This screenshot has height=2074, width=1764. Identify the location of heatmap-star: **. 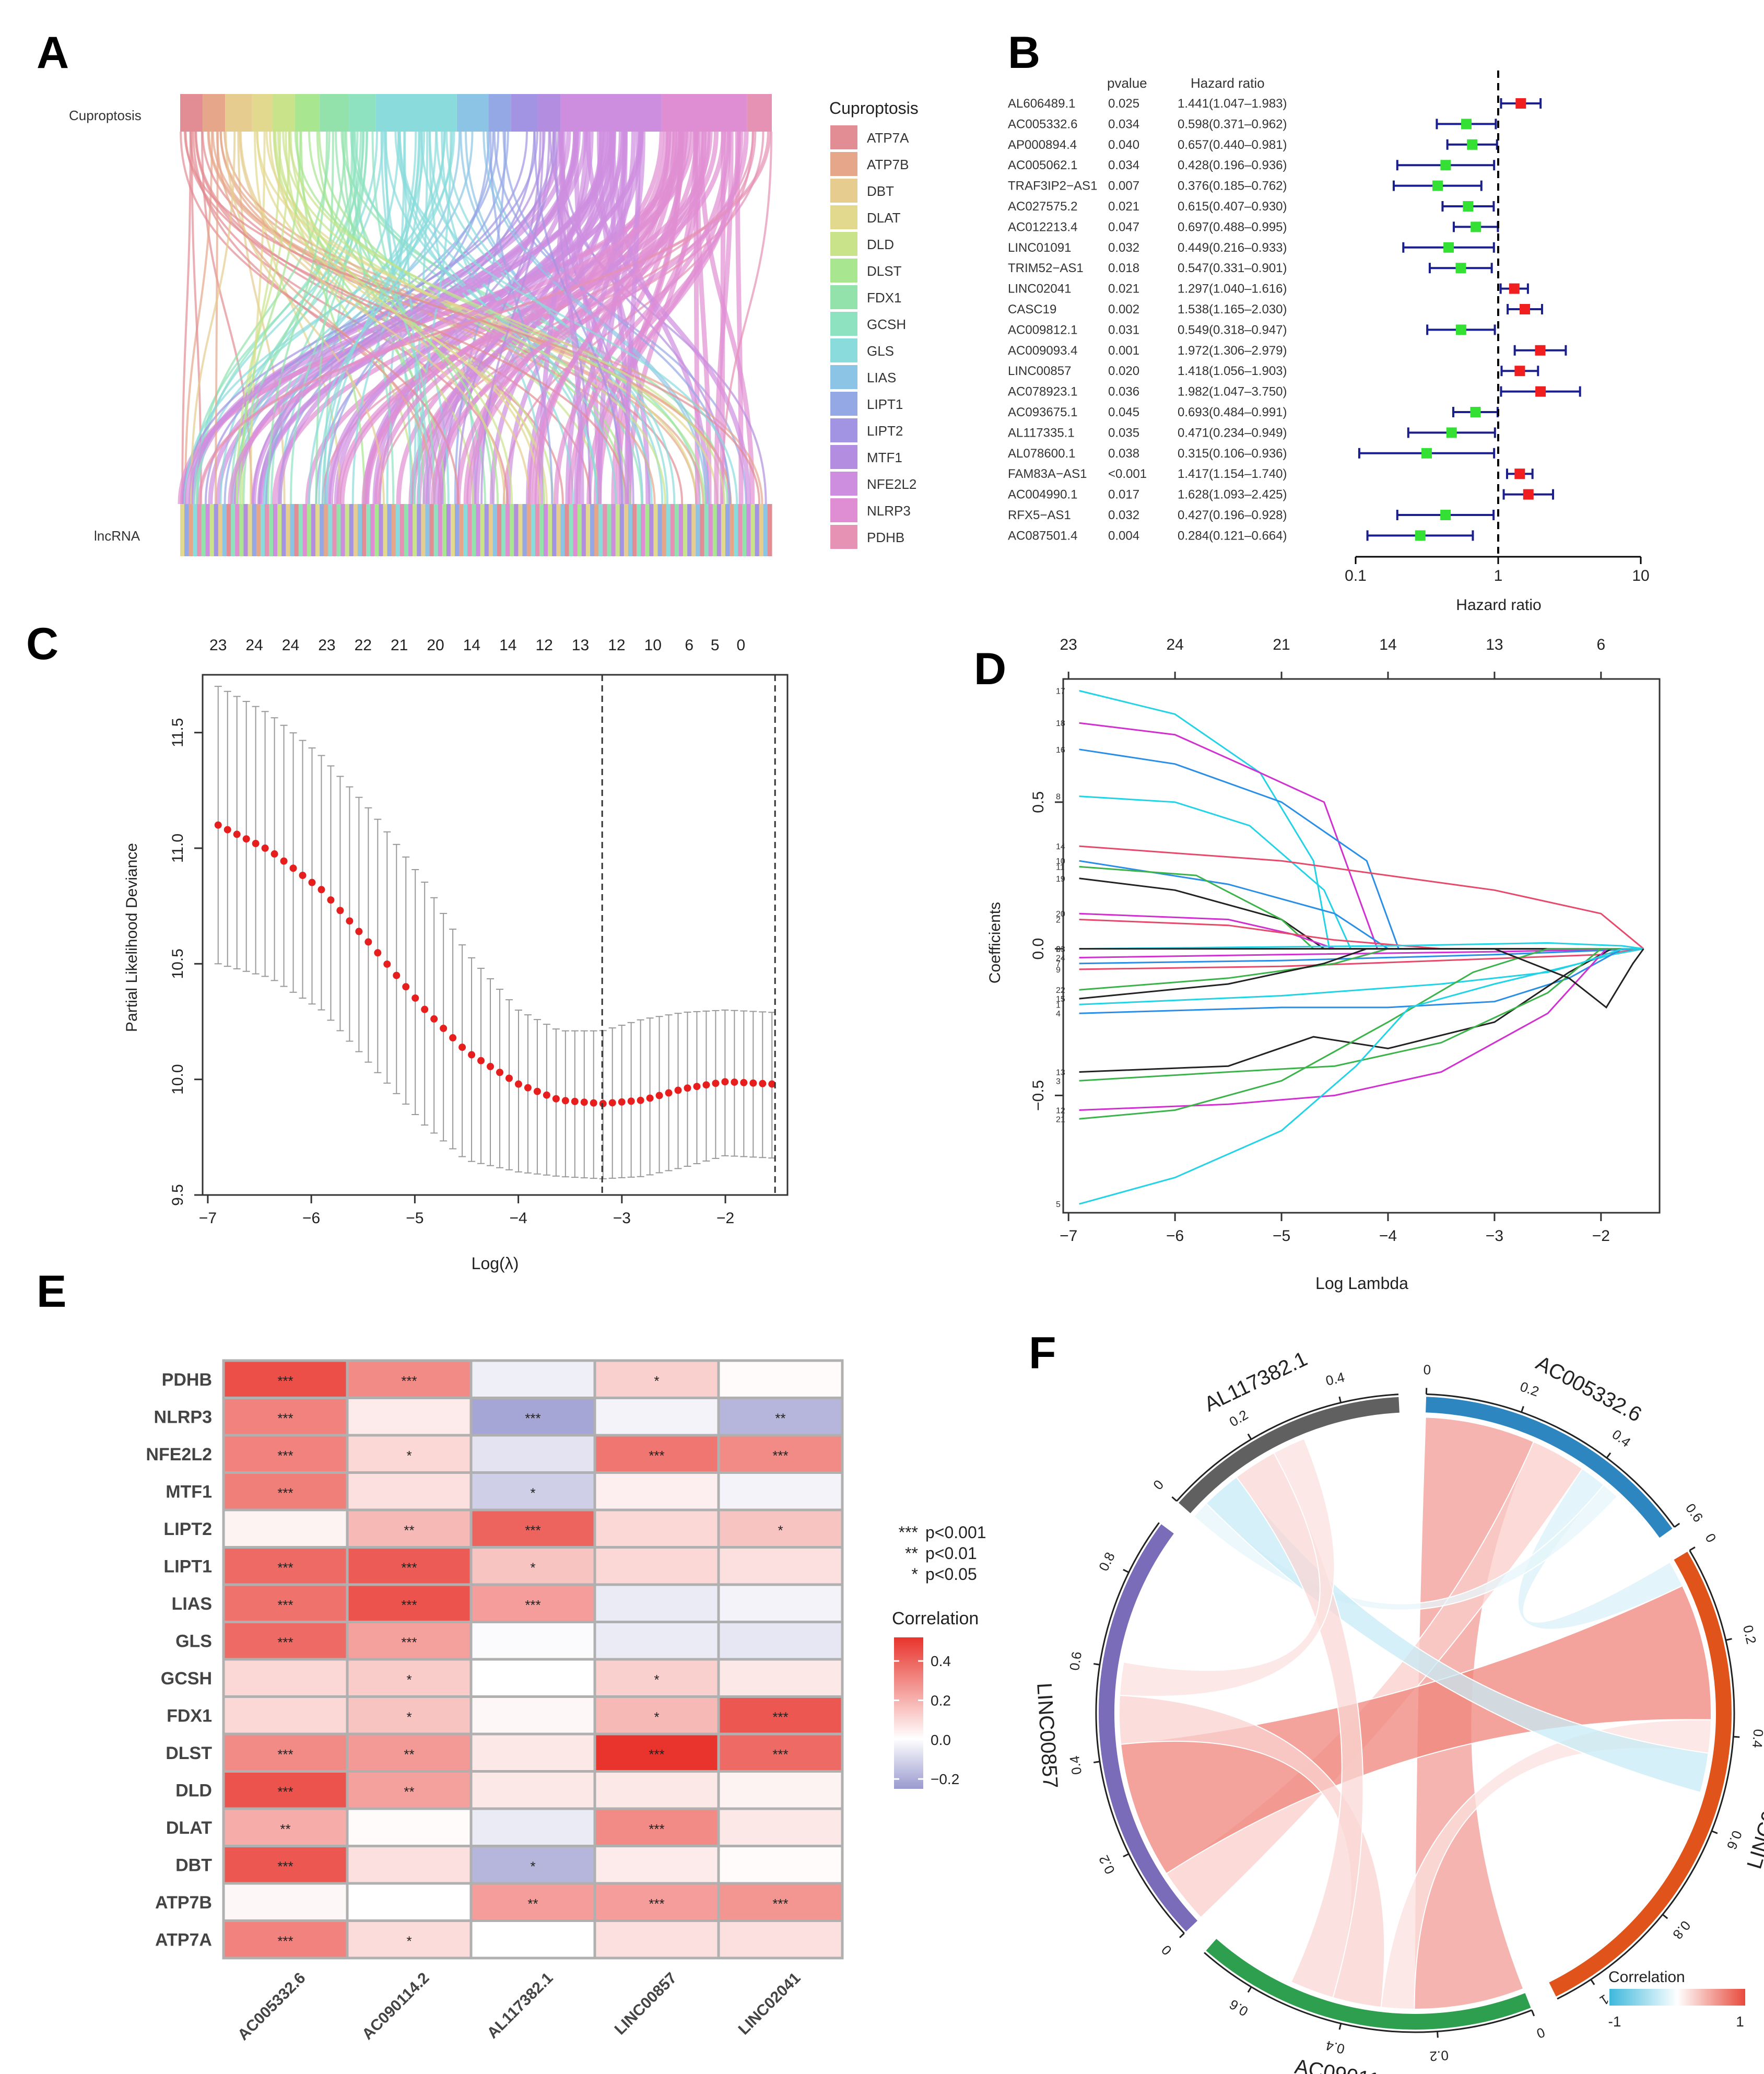
(532, 1904).